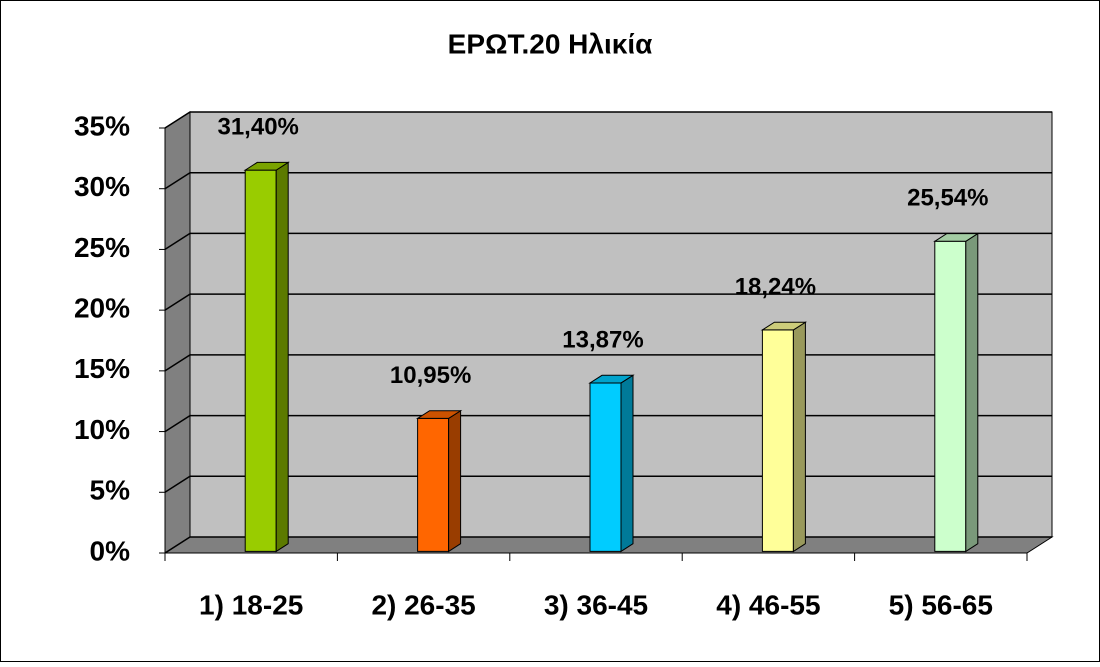 The width and height of the screenshot is (1100, 667). Describe the element at coordinates (430, 375) in the screenshot. I see `value-label: 10,95%` at that location.